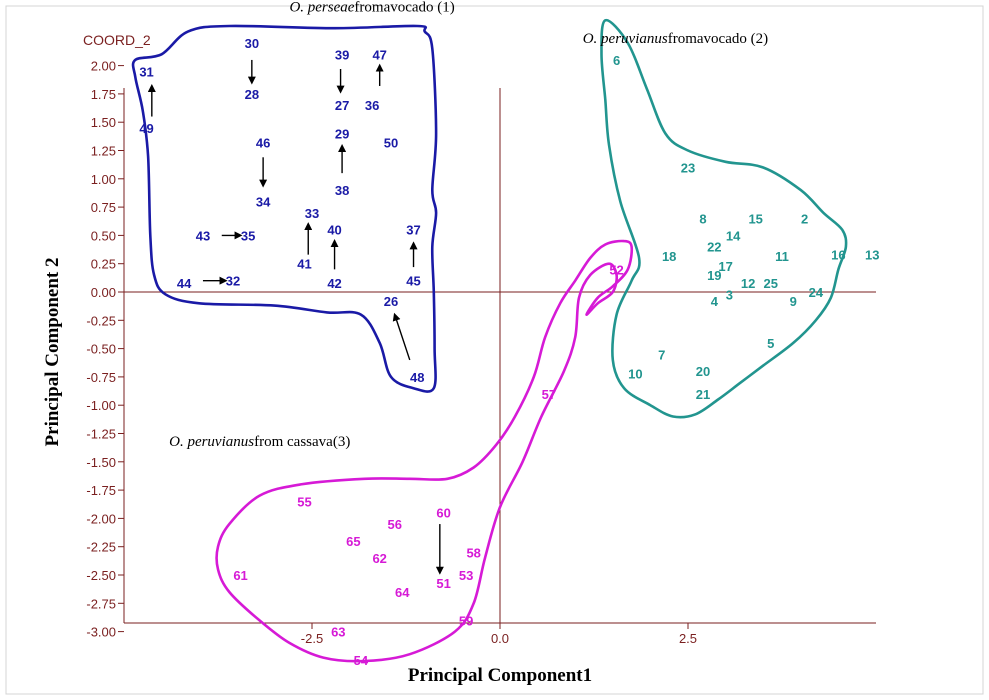 Image resolution: width=989 pixels, height=700 pixels. I want to click on arrow, so click(401, 336).